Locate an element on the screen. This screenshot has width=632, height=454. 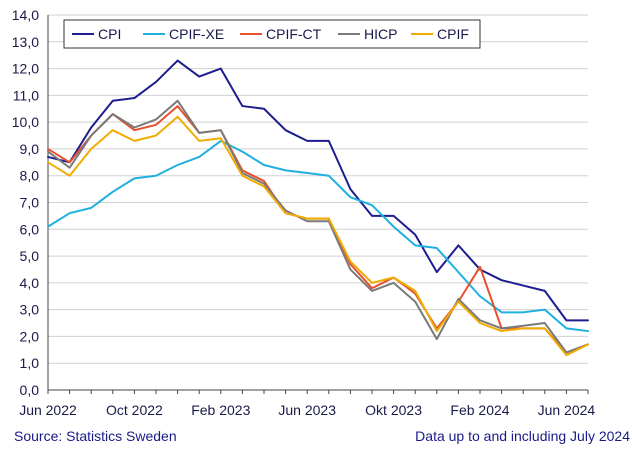
y-tick-label: 10,0 is located at coordinates (25, 122).